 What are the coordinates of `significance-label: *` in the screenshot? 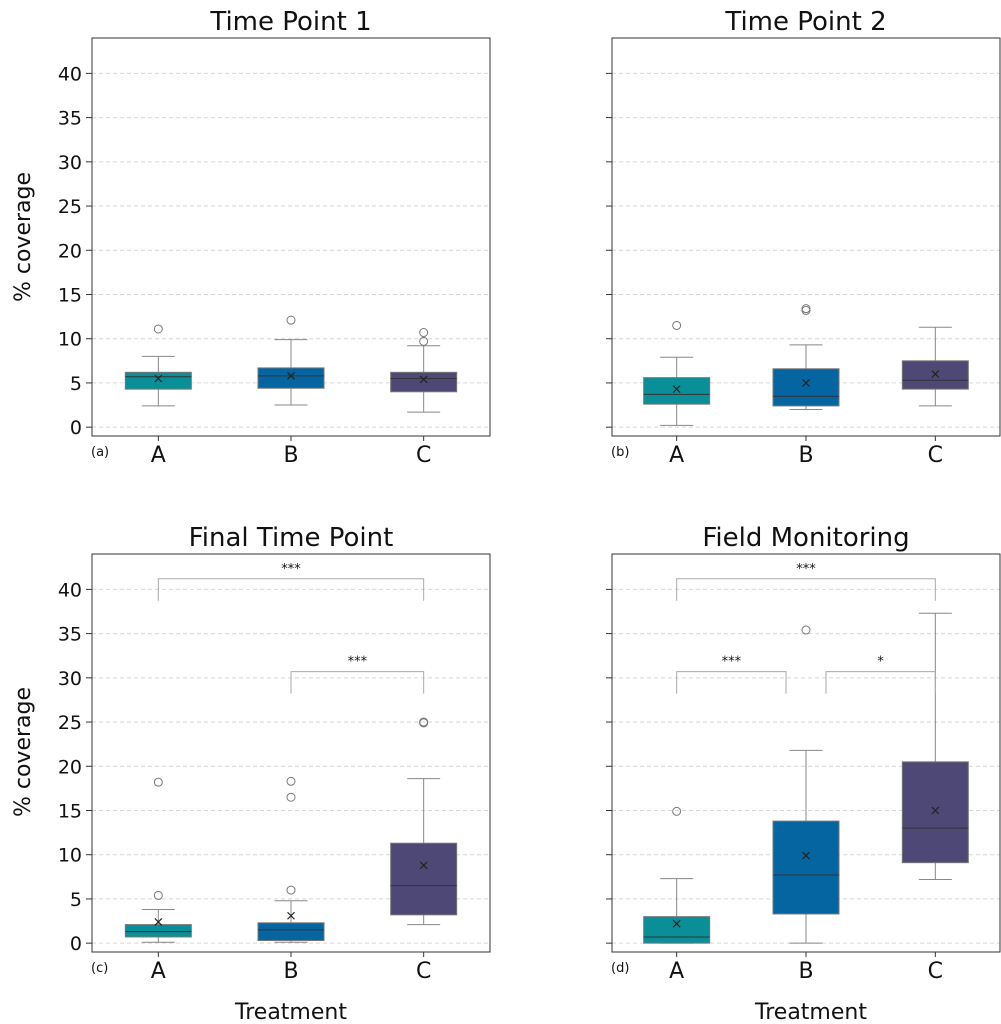 It's located at (880, 662).